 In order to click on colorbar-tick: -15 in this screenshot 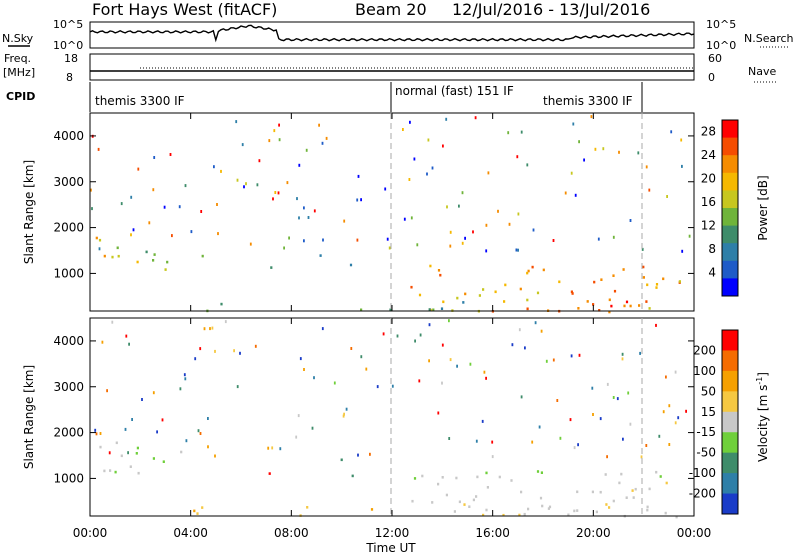, I will do `click(706, 432)`.